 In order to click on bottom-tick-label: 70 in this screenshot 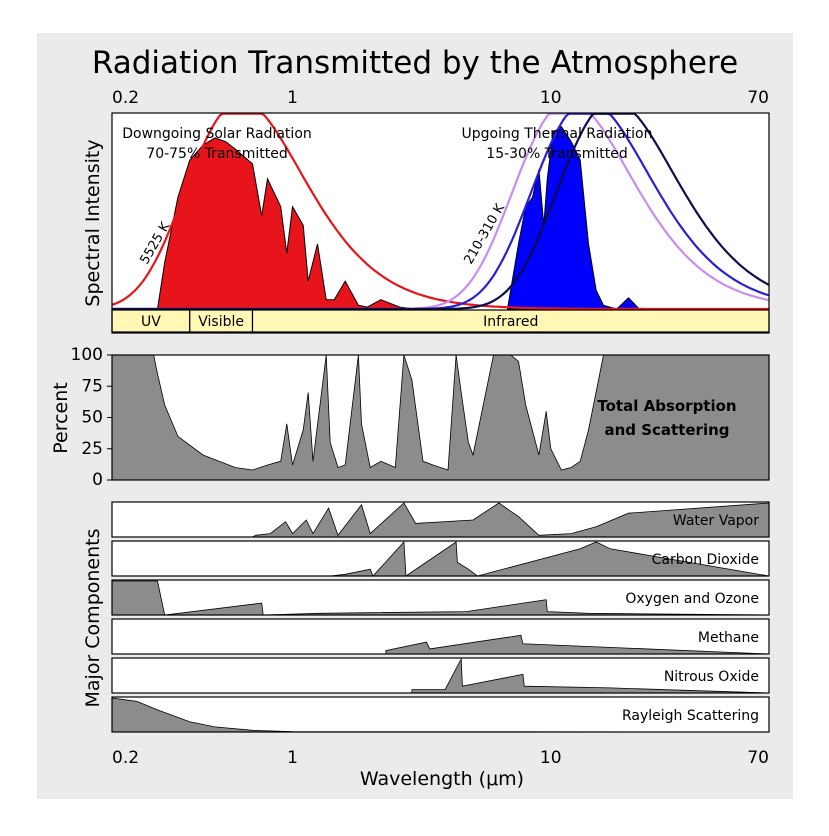, I will do `click(758, 758)`.